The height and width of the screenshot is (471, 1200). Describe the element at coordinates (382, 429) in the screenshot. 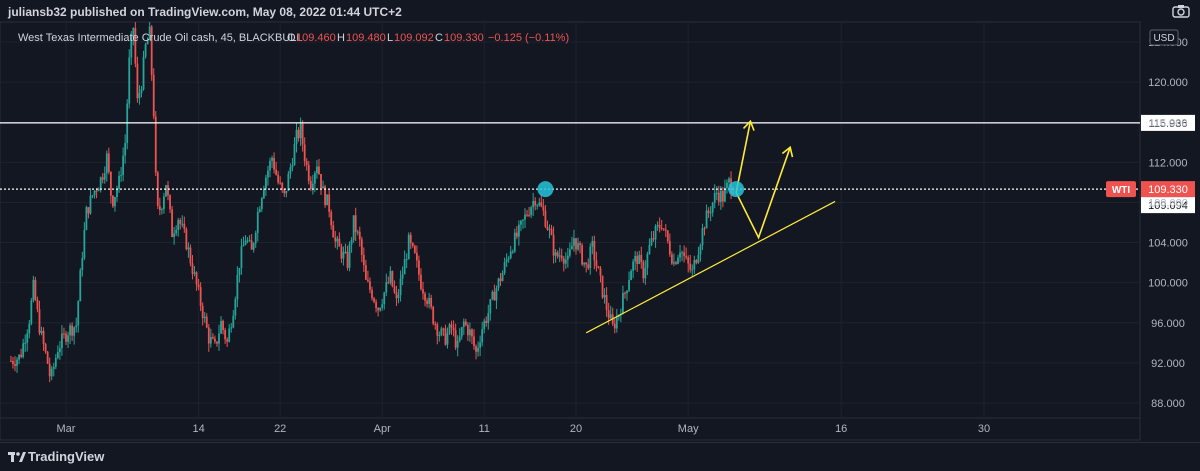

I see `x-tick-label: Apr` at that location.